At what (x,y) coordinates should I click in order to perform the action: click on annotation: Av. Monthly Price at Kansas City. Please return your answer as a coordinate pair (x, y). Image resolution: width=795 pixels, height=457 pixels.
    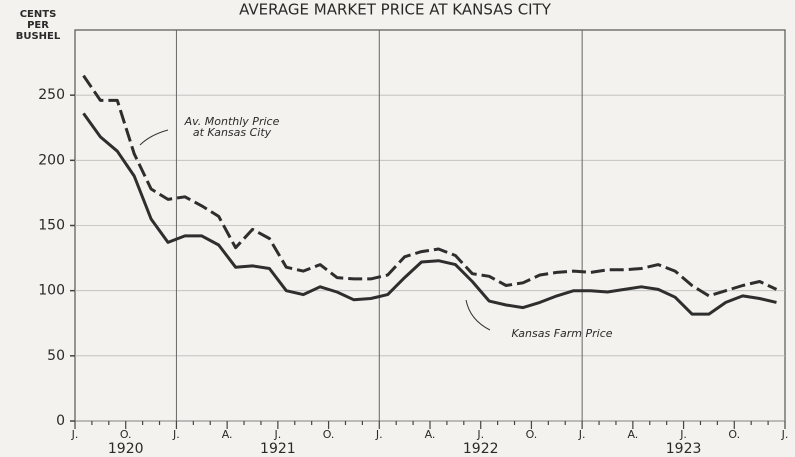
    Looking at the image, I should click on (232, 127).